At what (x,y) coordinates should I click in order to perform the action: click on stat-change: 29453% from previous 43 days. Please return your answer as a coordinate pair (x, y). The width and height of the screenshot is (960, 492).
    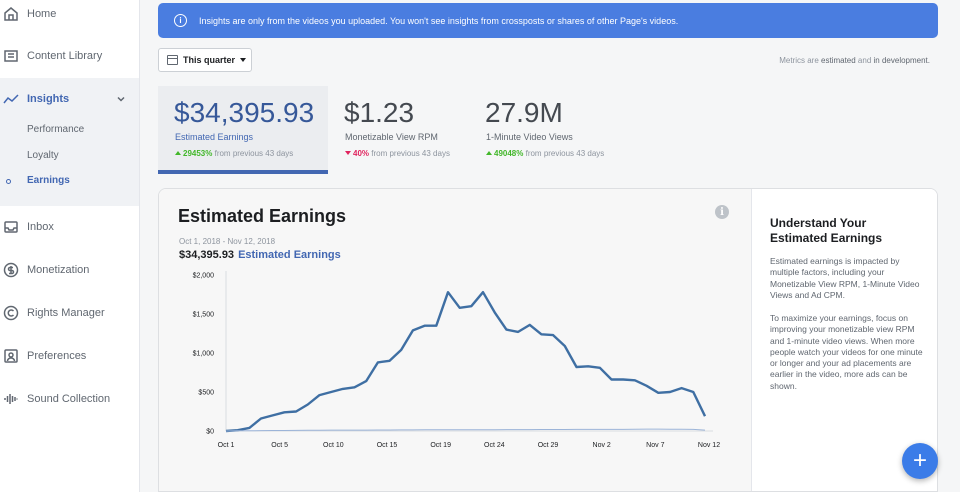
    Looking at the image, I should click on (234, 153).